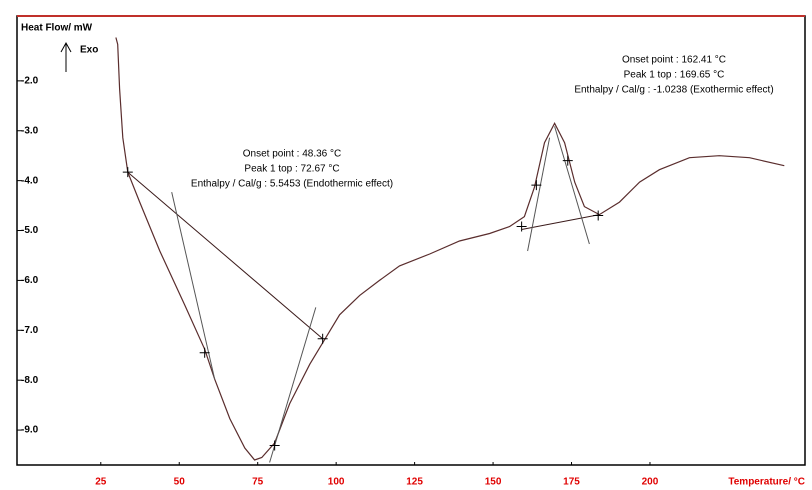  I want to click on x-tick-label: 75, so click(258, 482).